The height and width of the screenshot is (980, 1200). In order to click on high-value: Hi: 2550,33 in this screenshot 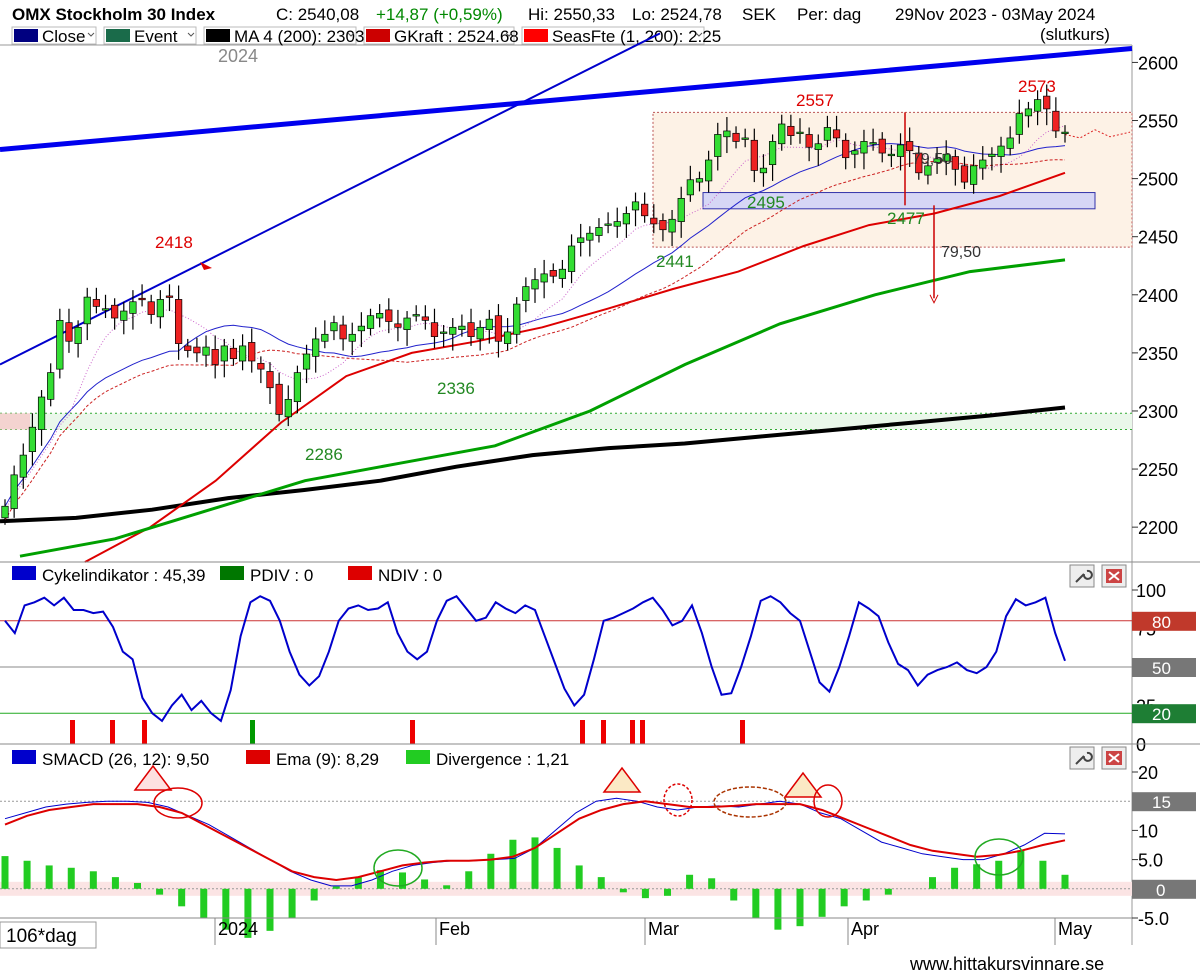, I will do `click(571, 14)`.